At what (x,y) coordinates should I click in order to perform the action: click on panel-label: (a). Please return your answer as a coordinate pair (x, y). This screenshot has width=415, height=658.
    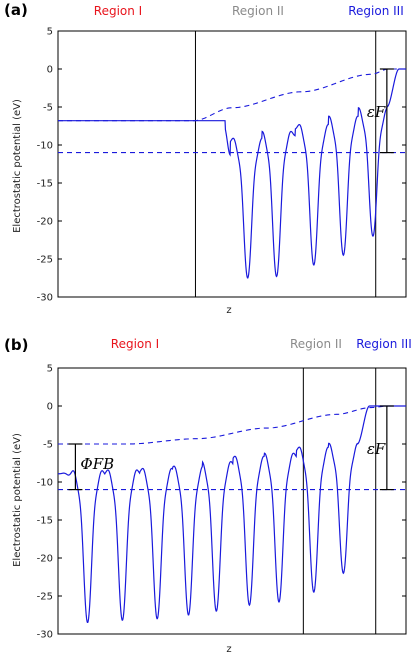
    Looking at the image, I should click on (16, 10).